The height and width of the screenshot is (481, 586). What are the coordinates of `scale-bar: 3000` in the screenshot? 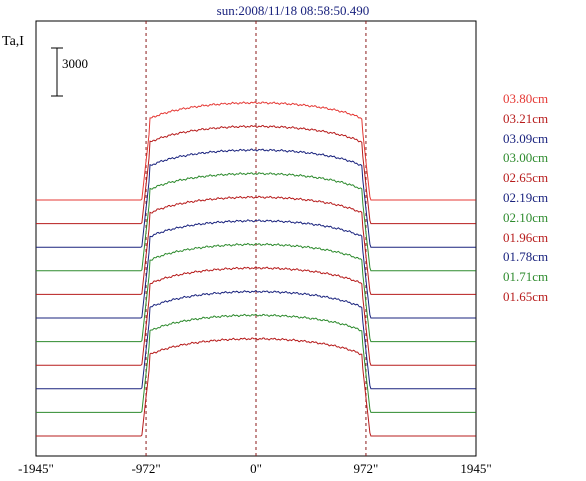 It's located at (69, 72).